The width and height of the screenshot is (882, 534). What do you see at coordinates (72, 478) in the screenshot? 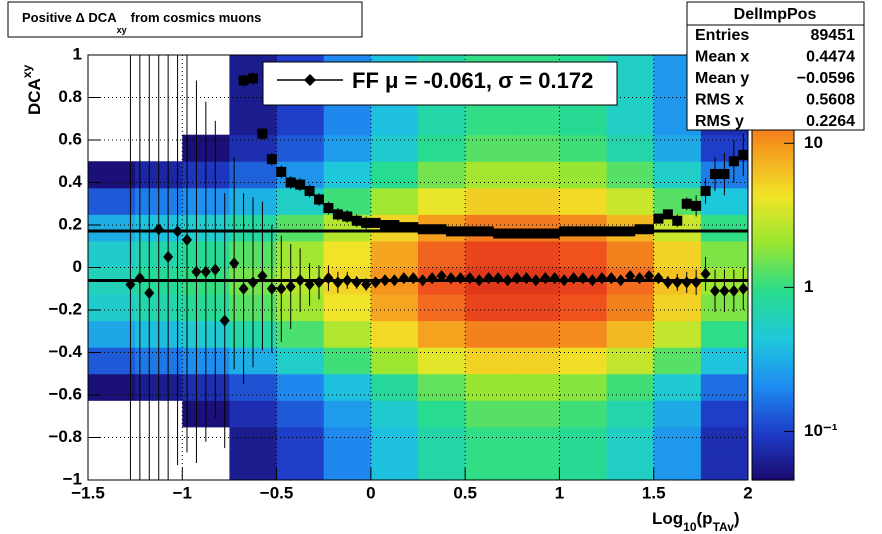
I see `y-tick-label: −1` at bounding box center [72, 478].